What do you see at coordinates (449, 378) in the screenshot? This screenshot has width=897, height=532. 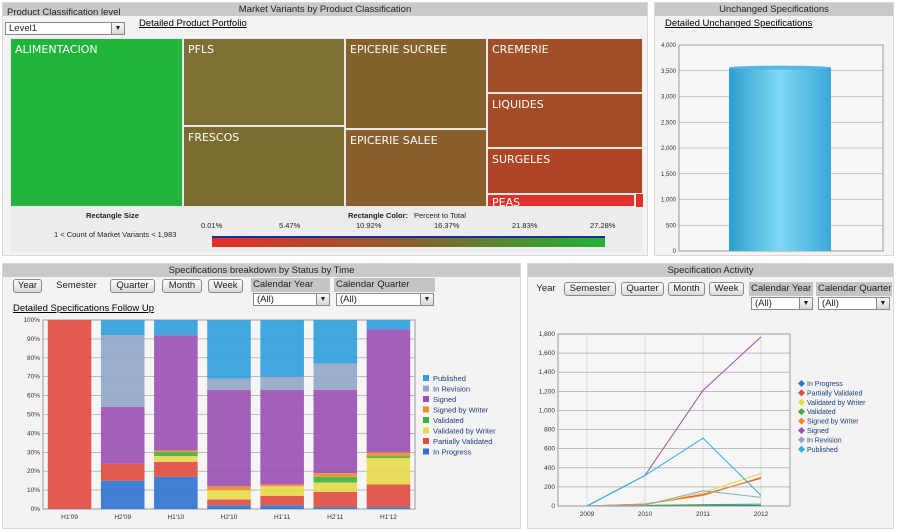 I see `legend-label: Published` at bounding box center [449, 378].